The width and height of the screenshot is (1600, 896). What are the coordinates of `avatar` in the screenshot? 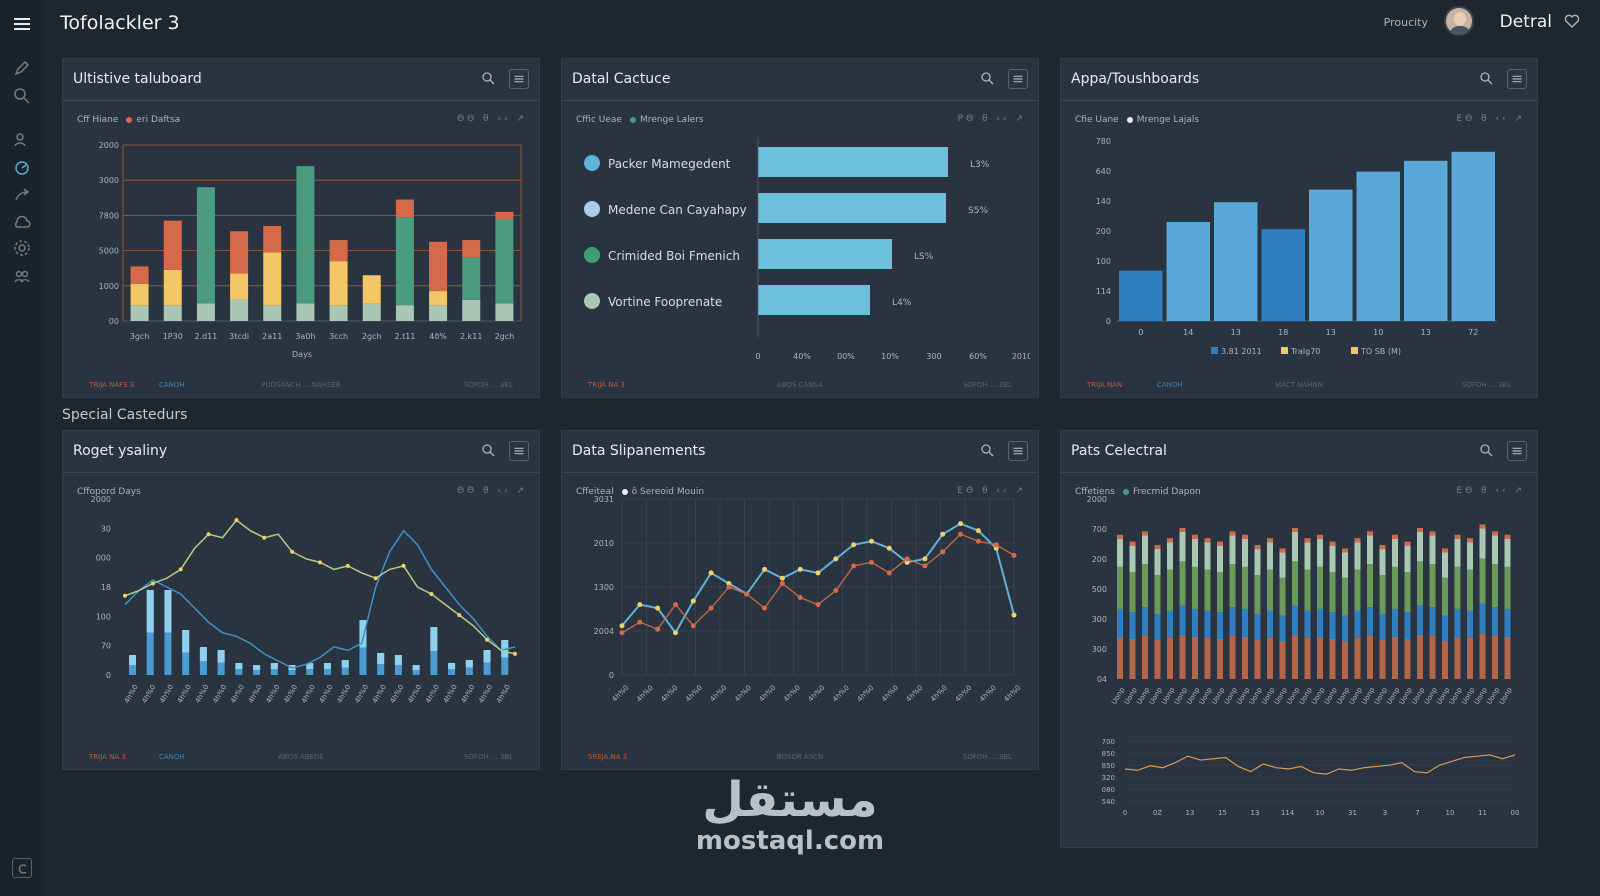 It's located at (1459, 21).